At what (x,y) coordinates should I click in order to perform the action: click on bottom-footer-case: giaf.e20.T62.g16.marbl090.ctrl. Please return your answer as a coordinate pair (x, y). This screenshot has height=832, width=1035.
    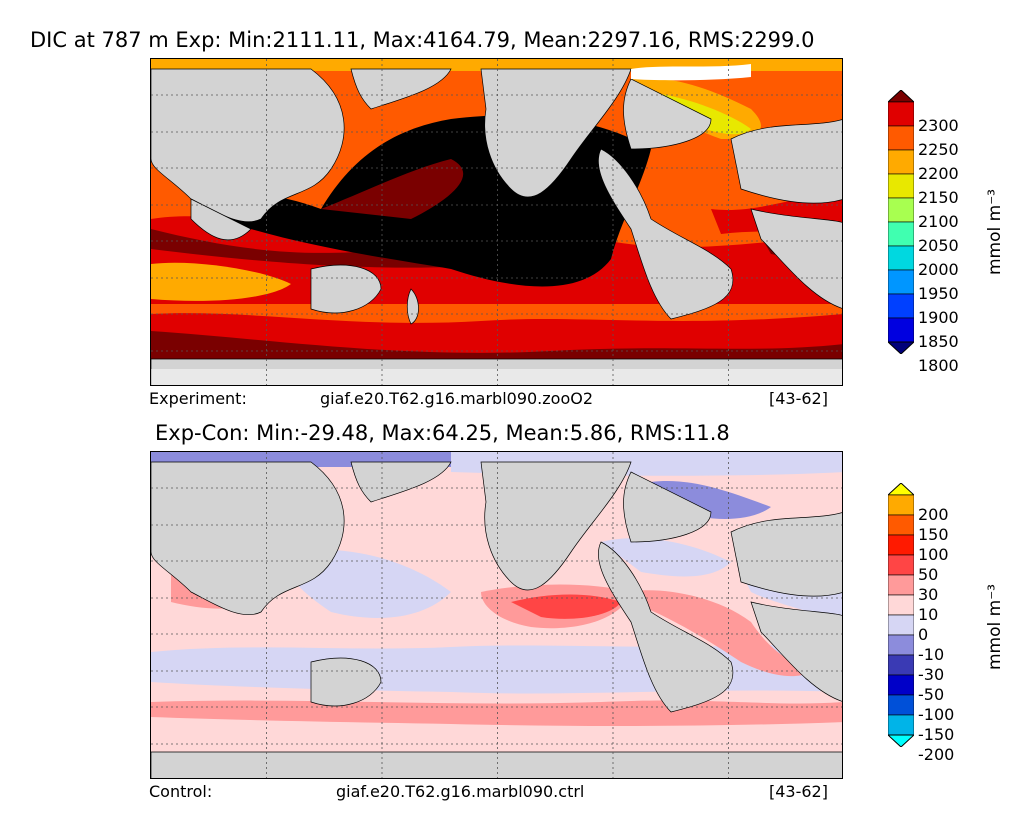
    Looking at the image, I should click on (460, 791).